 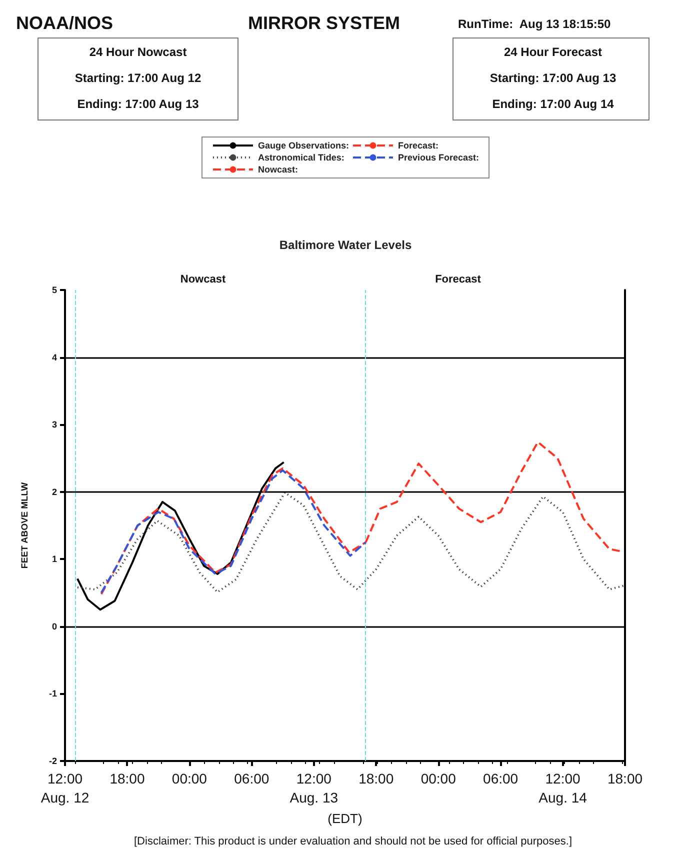 What do you see at coordinates (54, 491) in the screenshot?
I see `y-tick-label: 2` at bounding box center [54, 491].